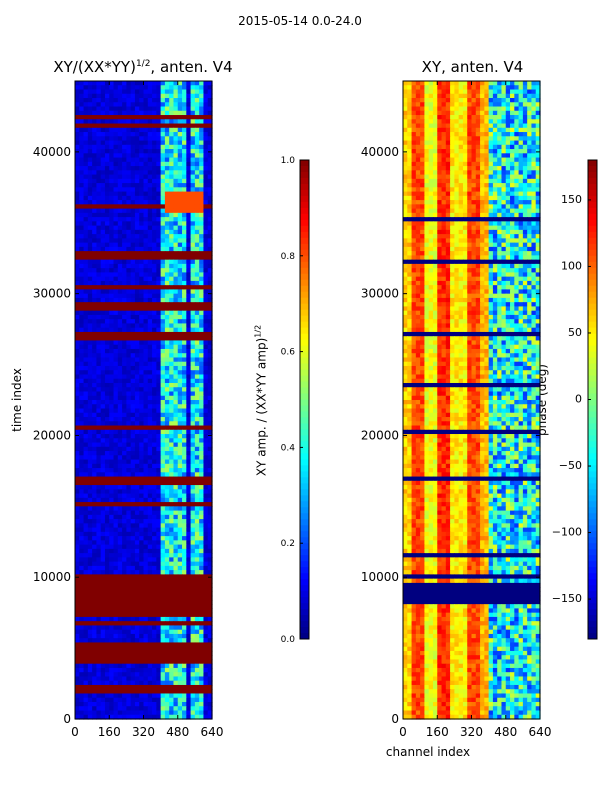 This screenshot has width=600, height=800. I want to click on left-colorbar-step, so click(304, 564).